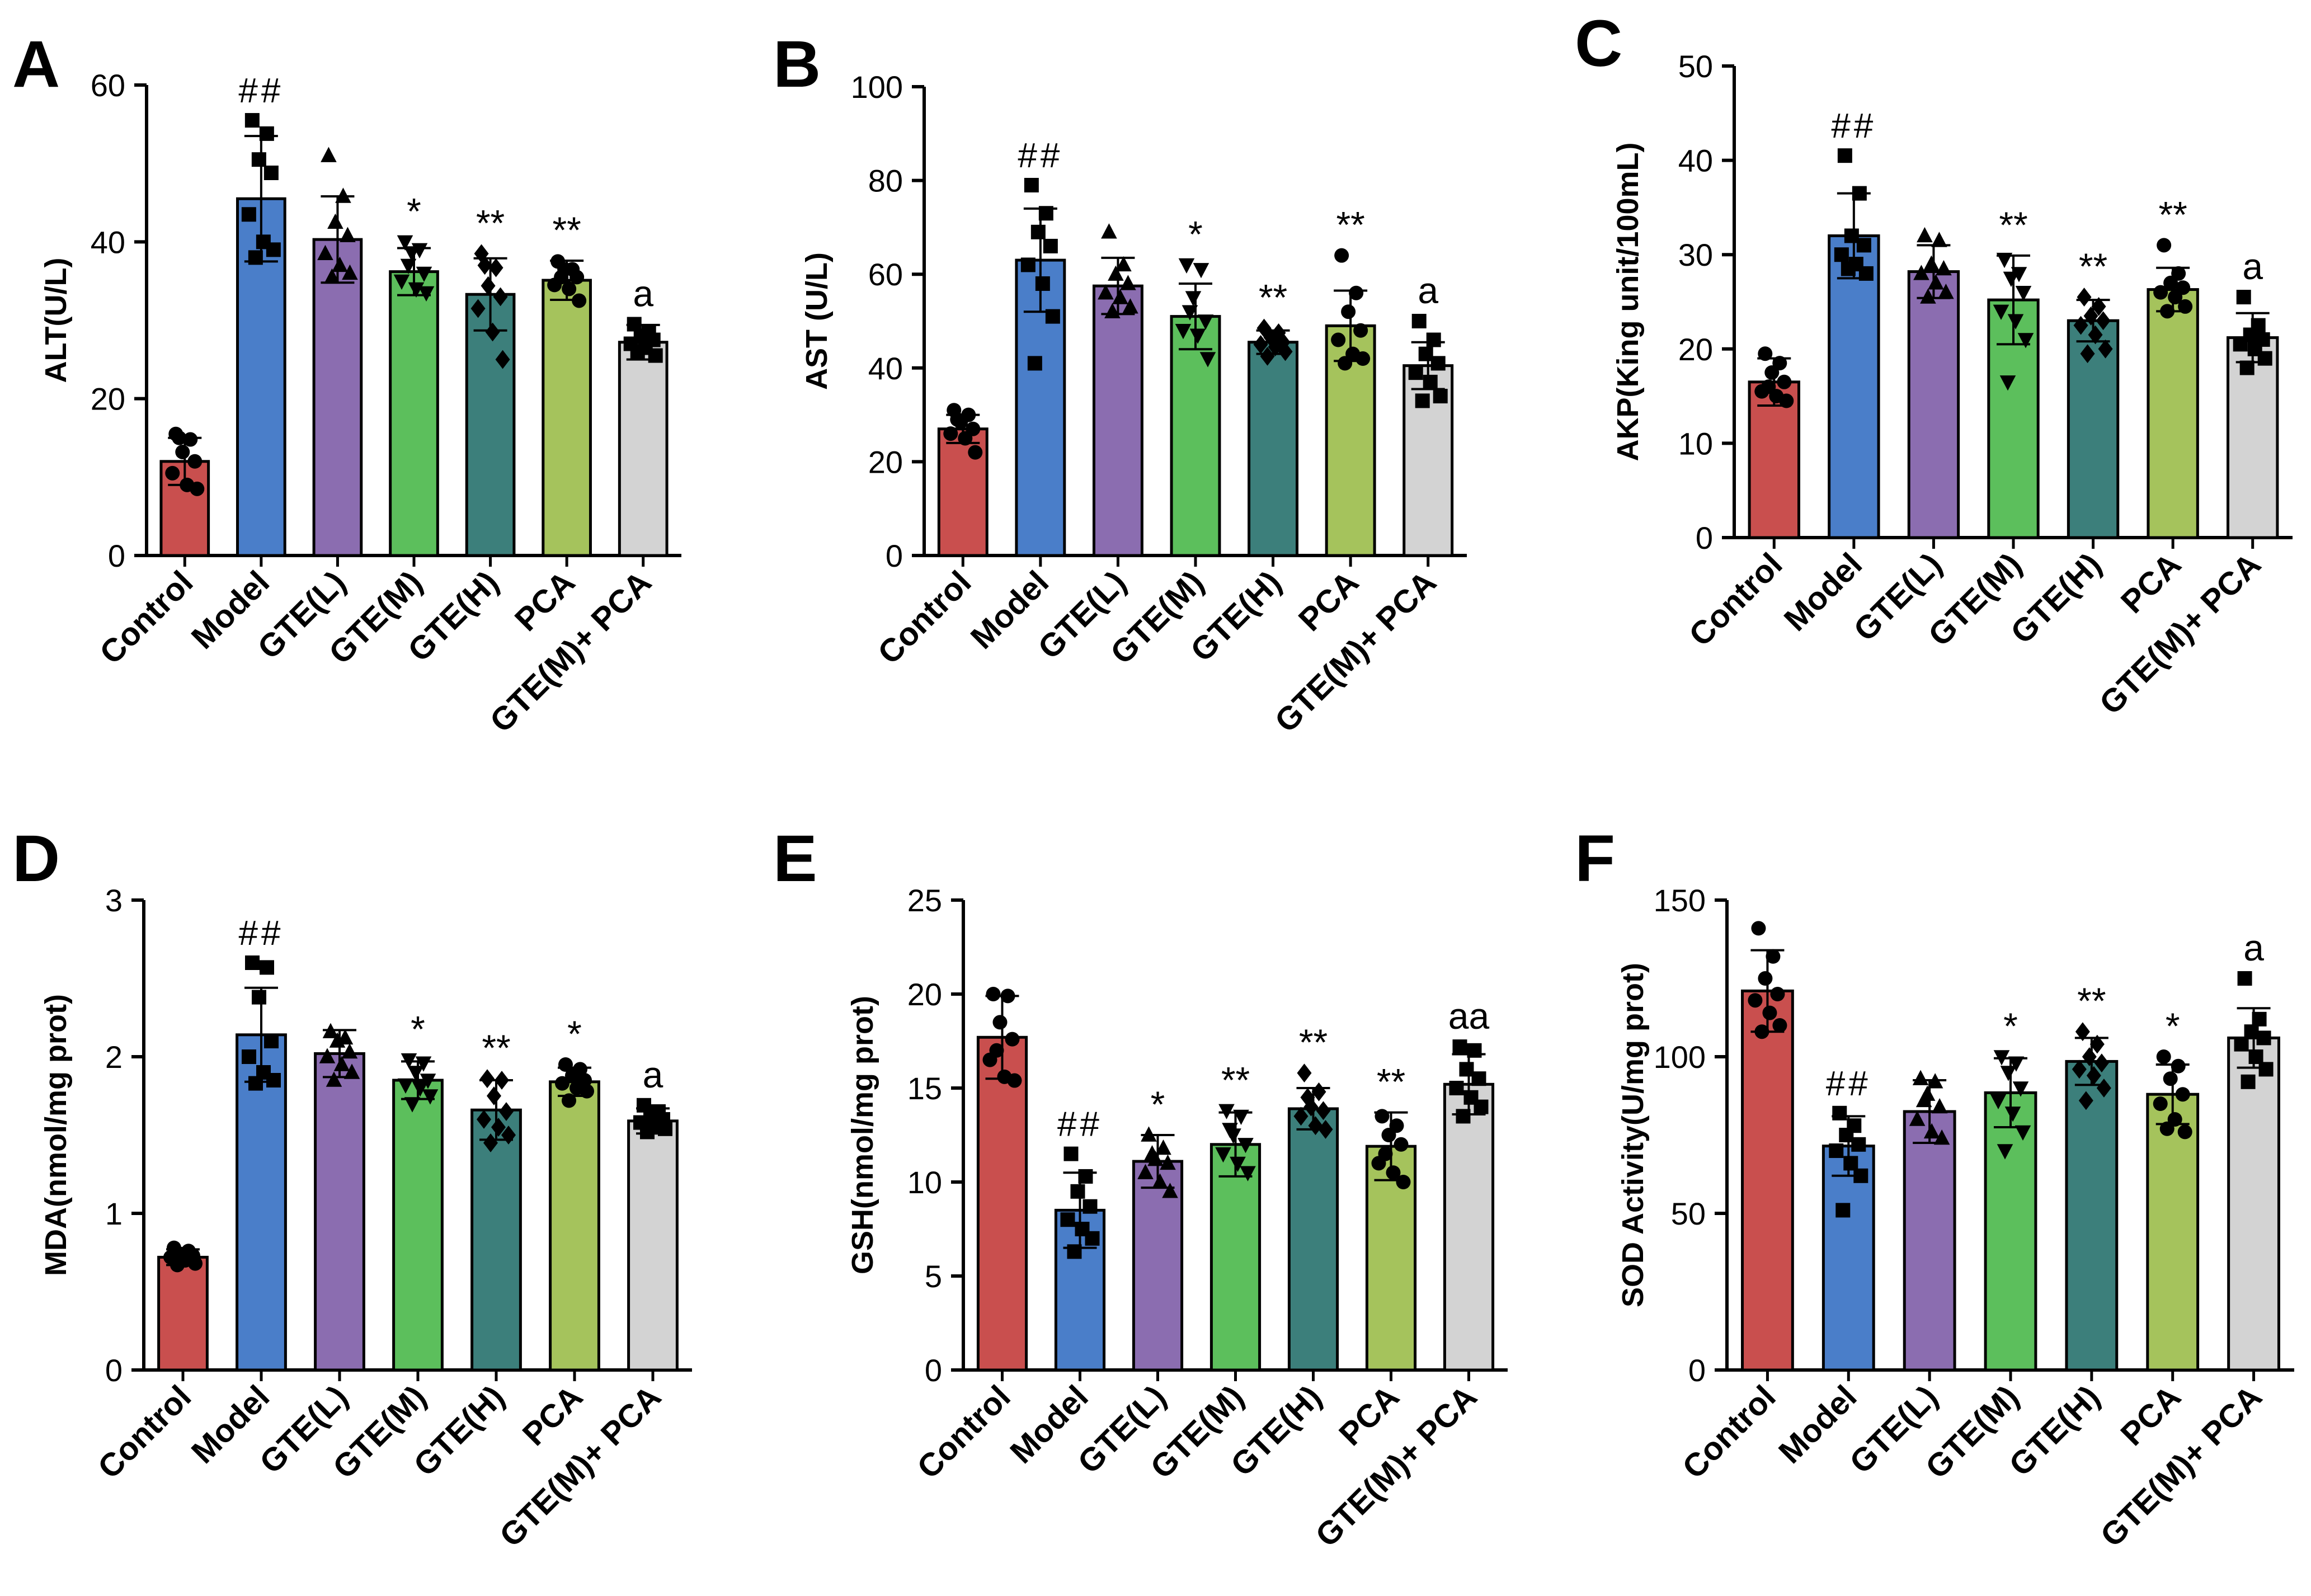 The height and width of the screenshot is (1596, 2311). What do you see at coordinates (797, 64) in the screenshot?
I see `panel-letter: B` at bounding box center [797, 64].